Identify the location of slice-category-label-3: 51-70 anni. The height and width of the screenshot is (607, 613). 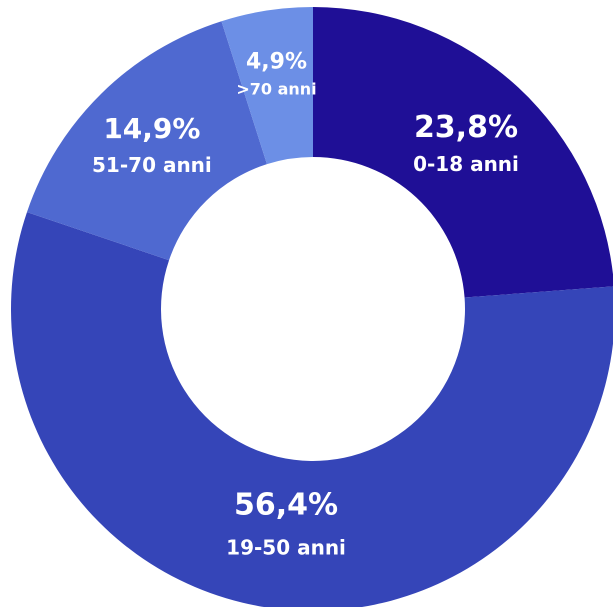
(152, 165).